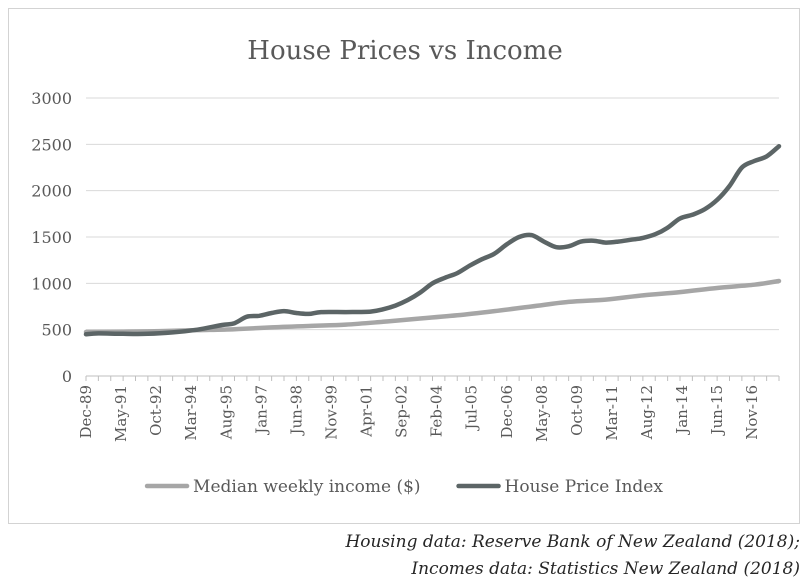 Image resolution: width=810 pixels, height=586 pixels. What do you see at coordinates (472, 408) in the screenshot?
I see `x-tick-label: Jul-05` at bounding box center [472, 408].